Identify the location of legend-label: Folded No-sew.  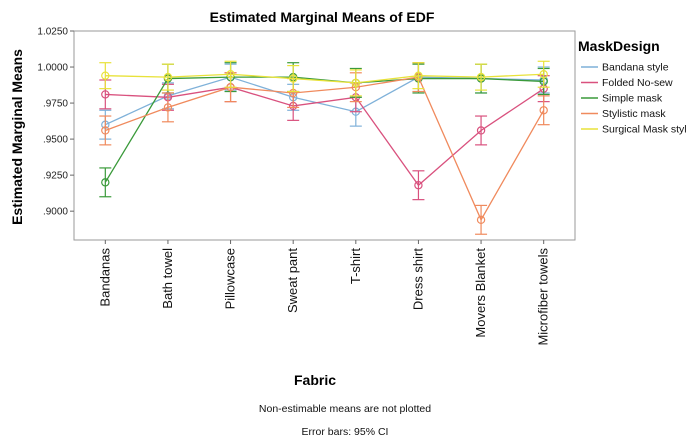
(637, 83).